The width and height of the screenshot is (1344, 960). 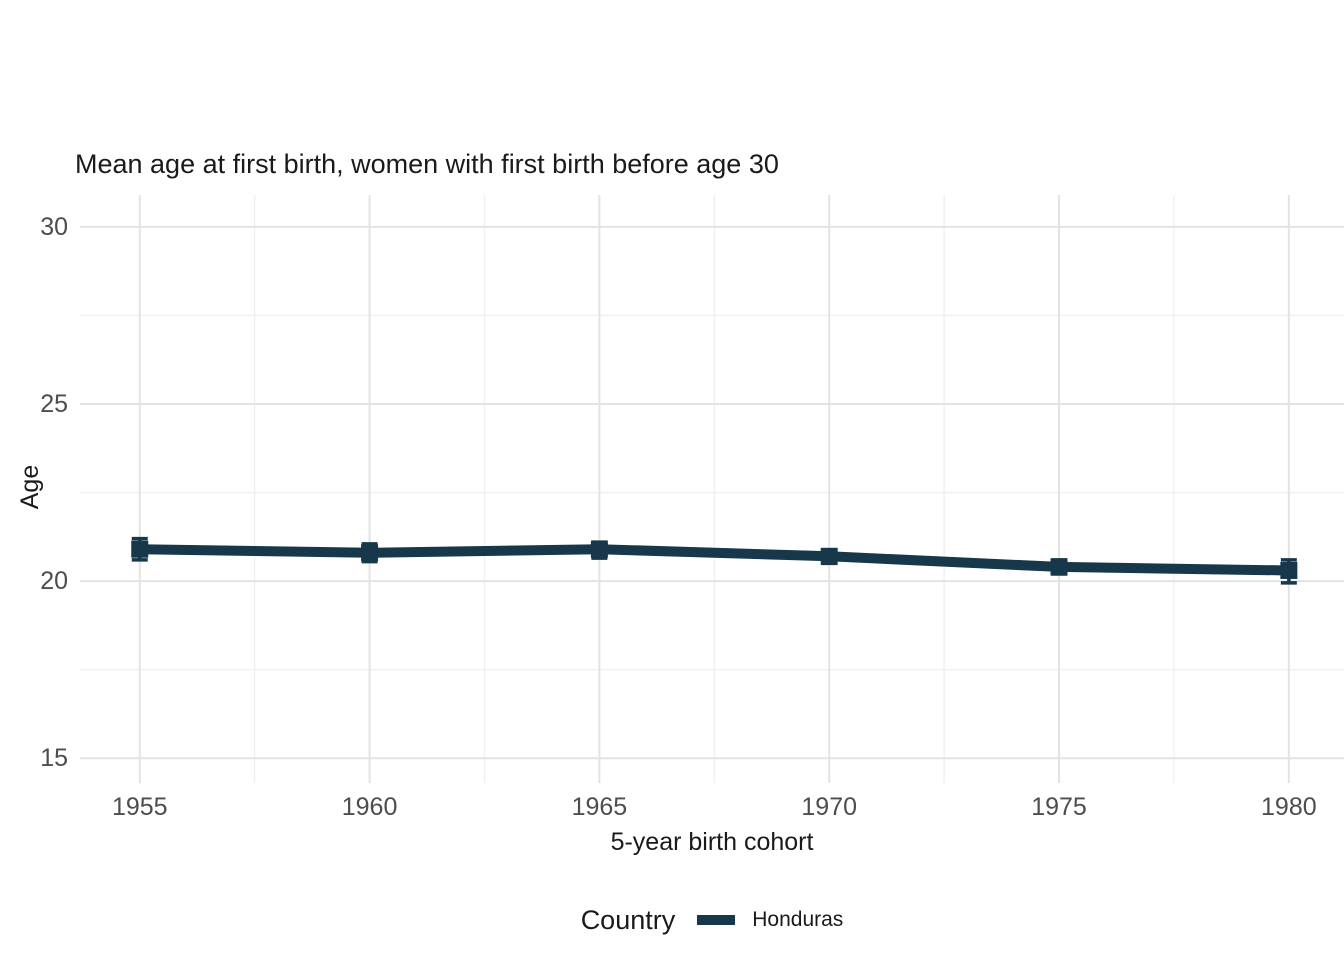 What do you see at coordinates (798, 919) in the screenshot?
I see `legend-label-honduras: Honduras` at bounding box center [798, 919].